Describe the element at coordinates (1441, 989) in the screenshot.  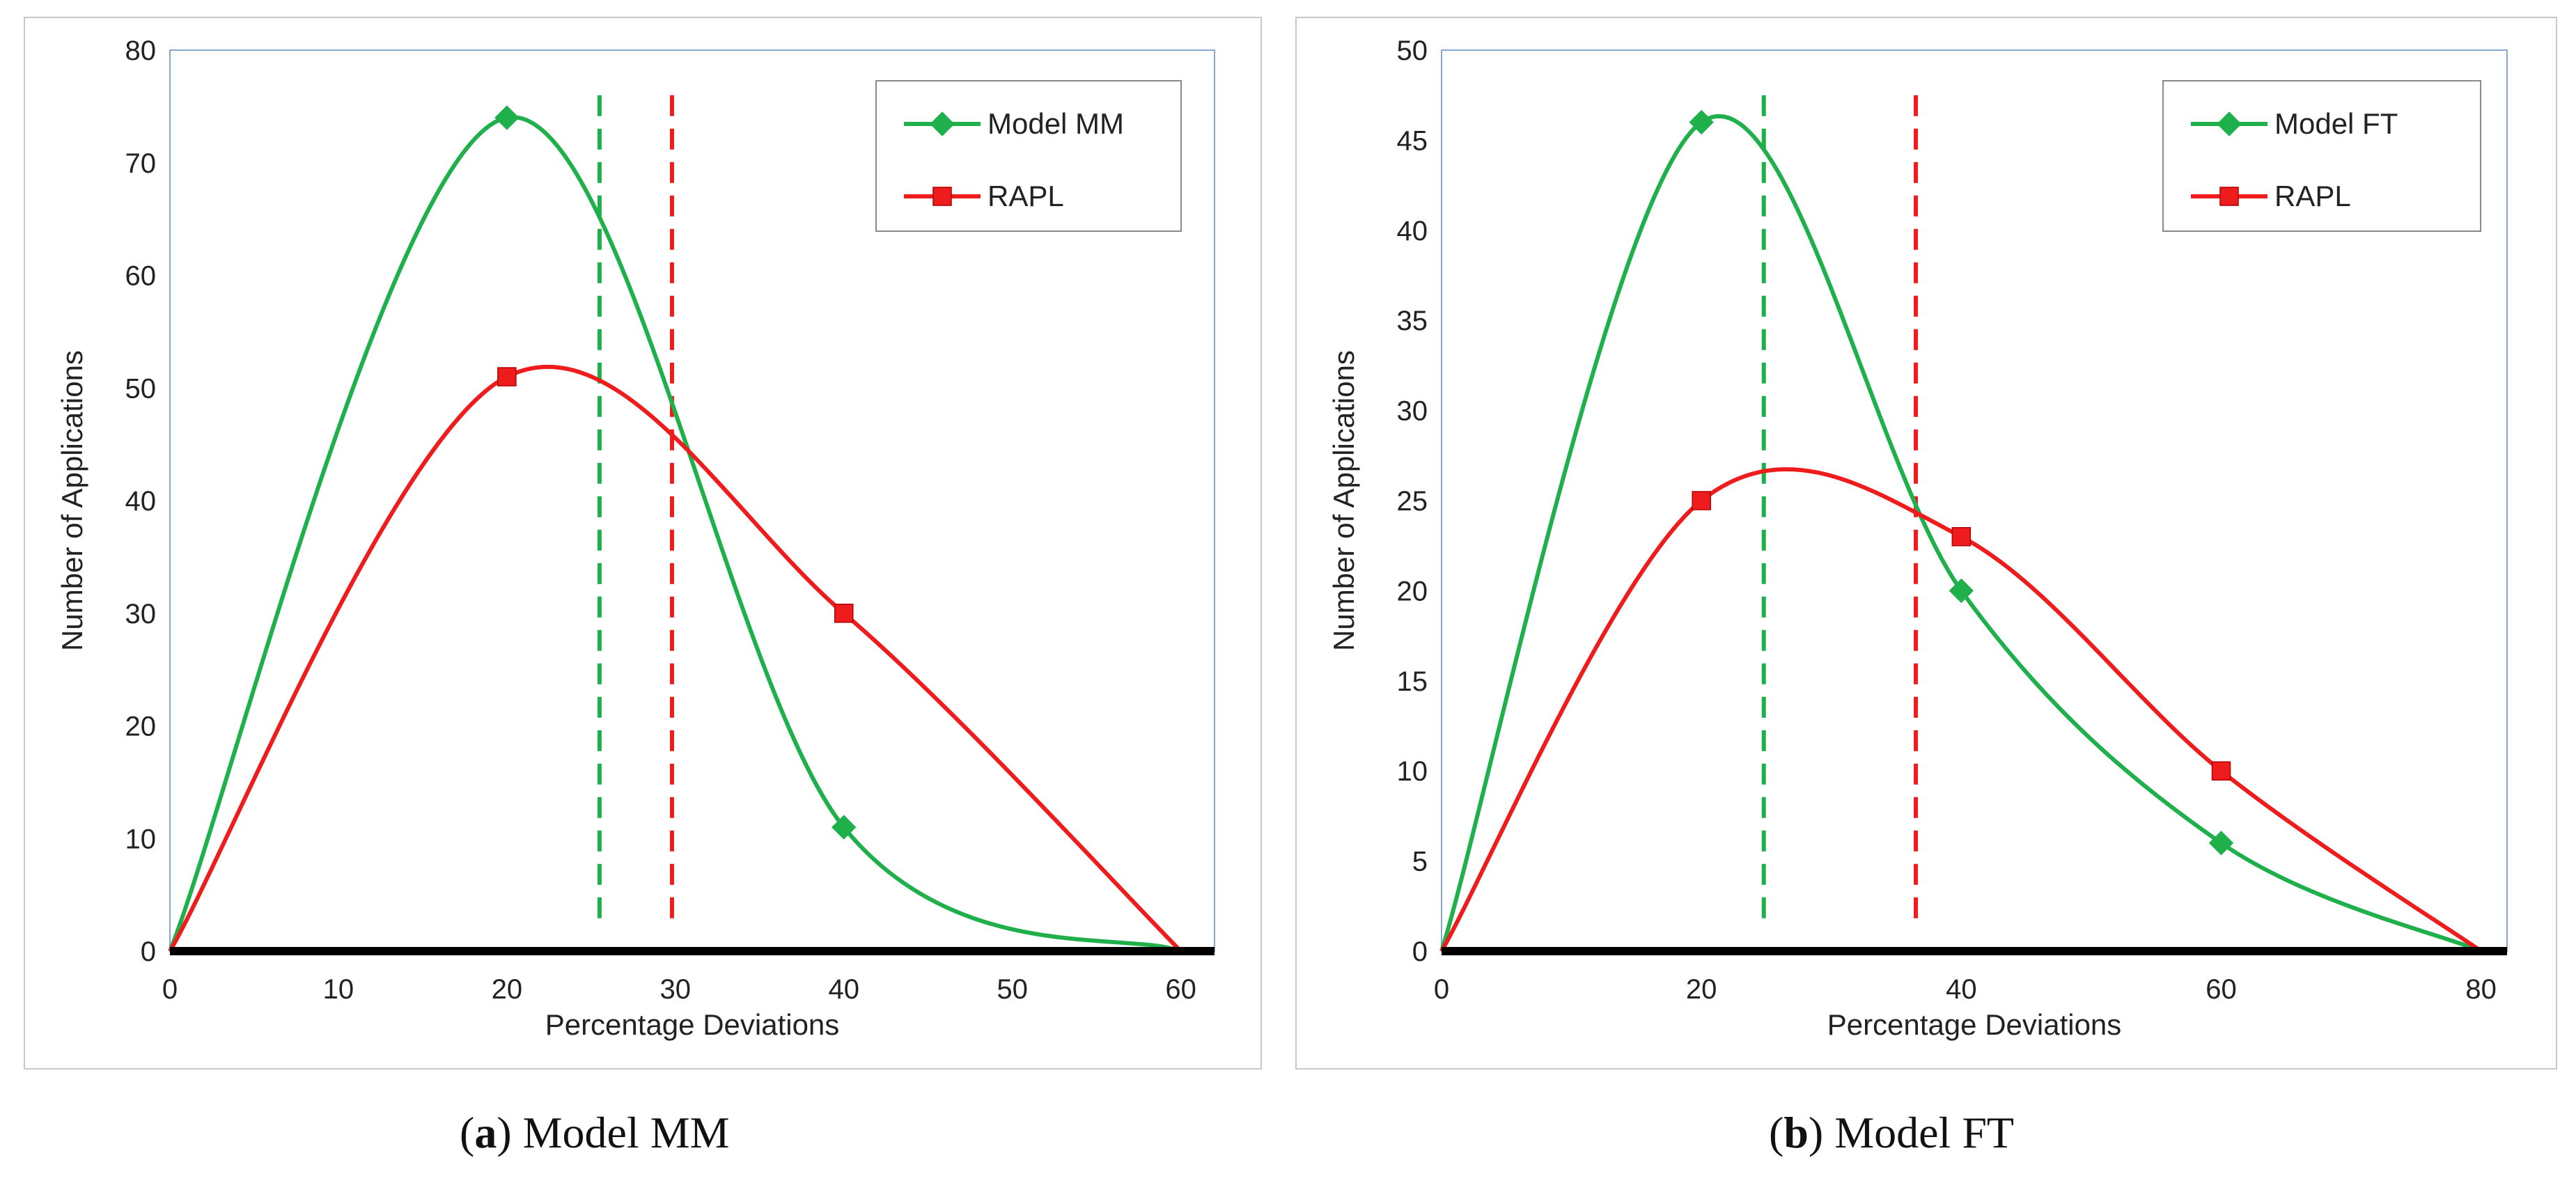
I see `x-tick-label-b-0: 0` at that location.